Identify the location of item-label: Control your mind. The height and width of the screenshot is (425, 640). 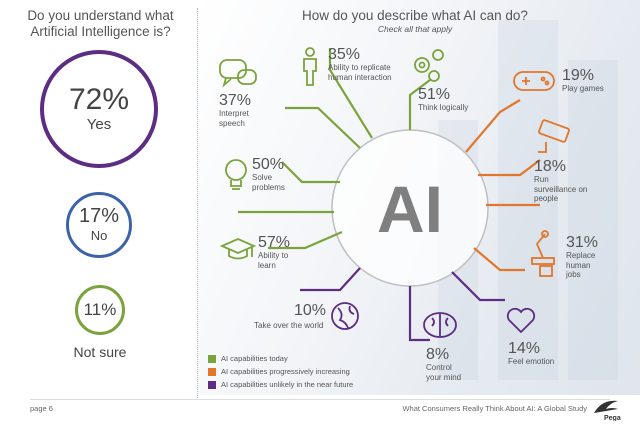
(444, 372).